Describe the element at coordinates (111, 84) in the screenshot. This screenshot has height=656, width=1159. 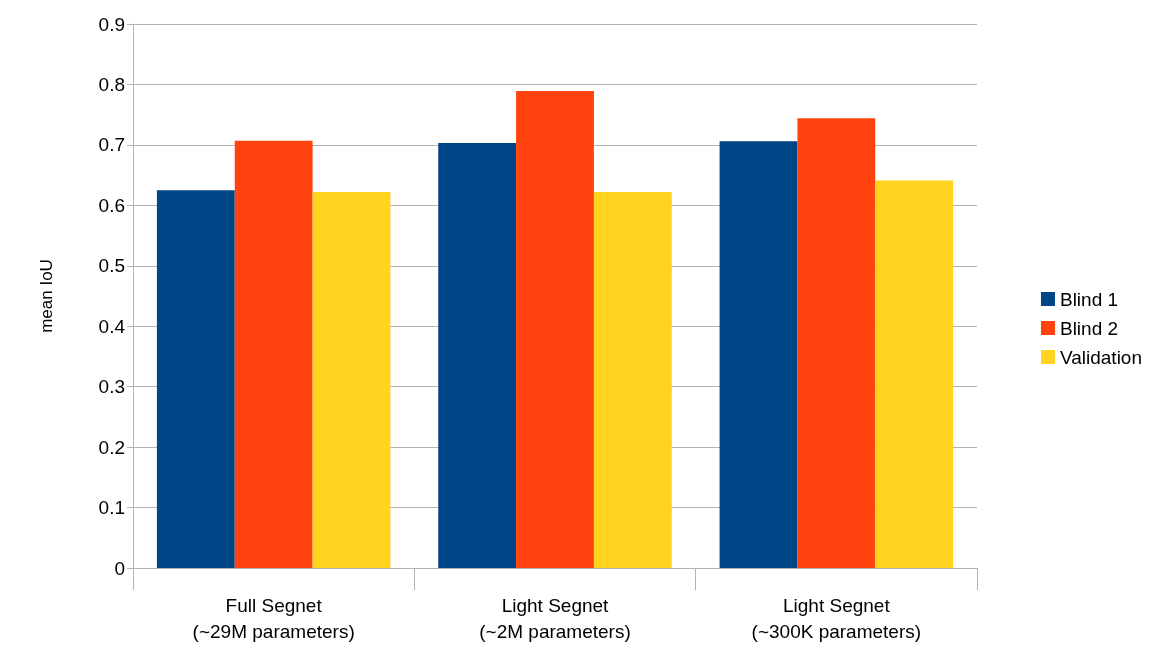
I see `y-tick-label: 0.8` at that location.